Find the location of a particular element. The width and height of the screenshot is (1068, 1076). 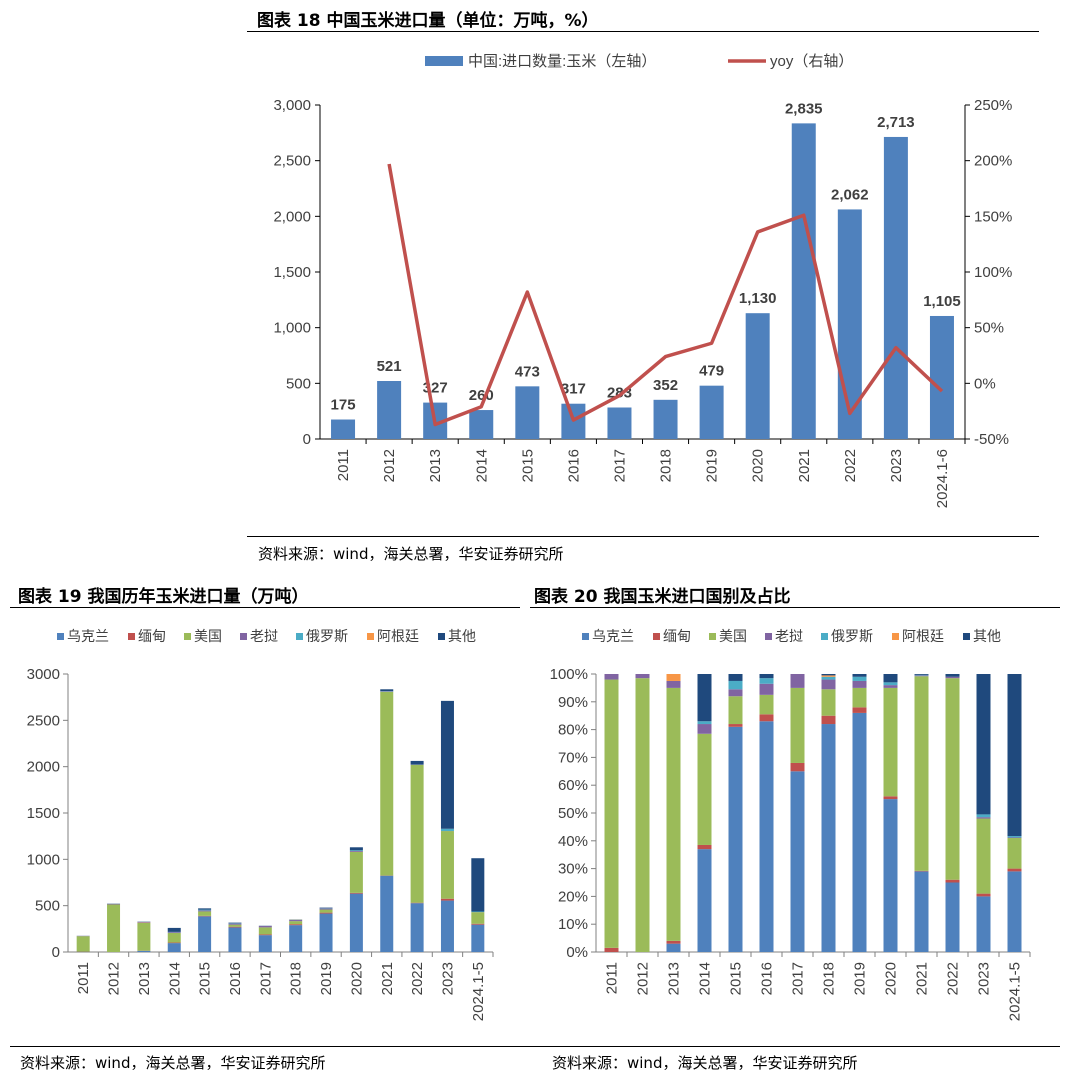

fig18-left-tick-label: 500 is located at coordinates (298, 383).